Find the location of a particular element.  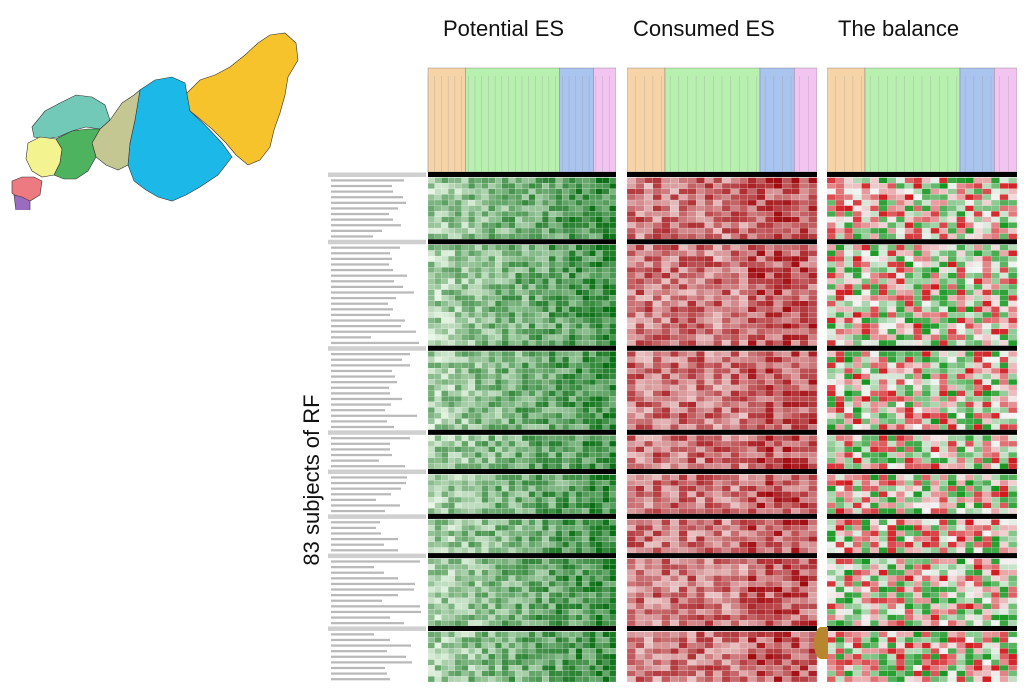

region-label-stub is located at coordinates (362, 270).